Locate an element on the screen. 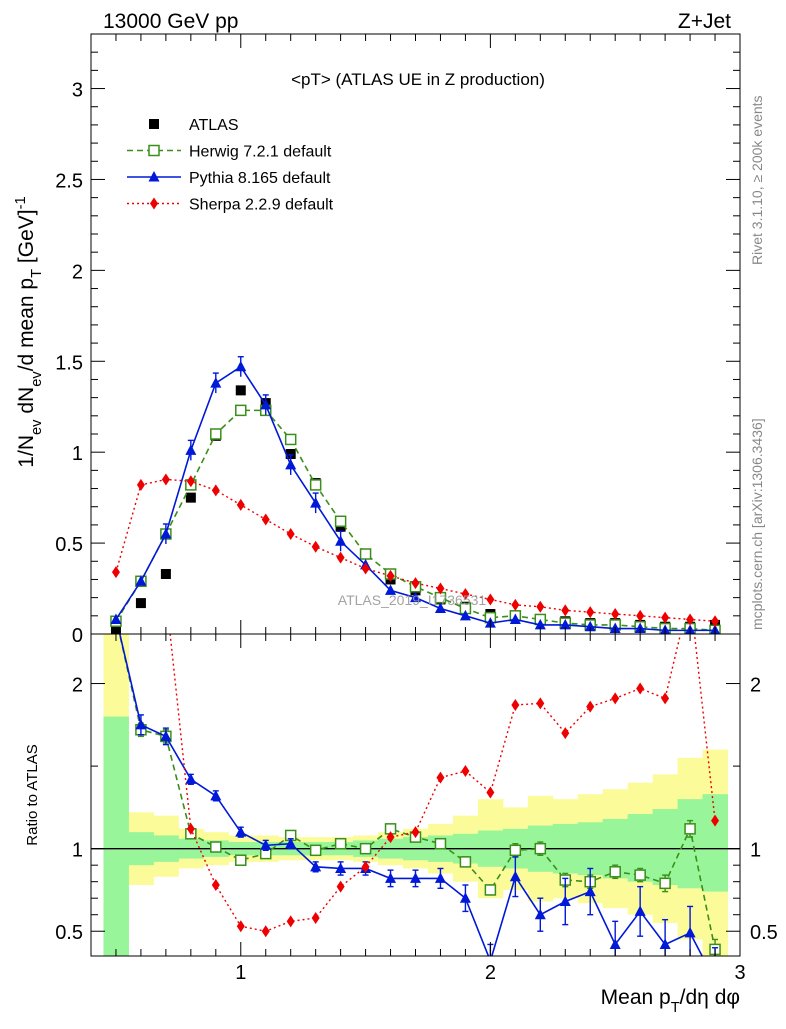 The width and height of the screenshot is (786, 1029). process-label: Z+Jet is located at coordinates (704, 21).